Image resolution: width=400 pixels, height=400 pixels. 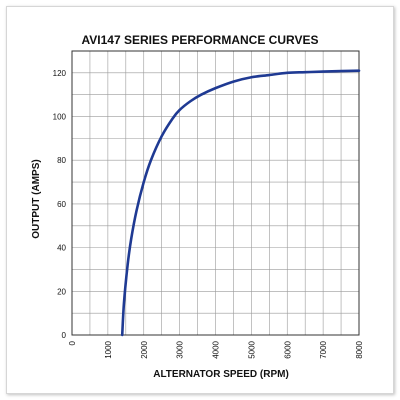 I want to click on y-tick-label: 120, so click(x=60, y=73).